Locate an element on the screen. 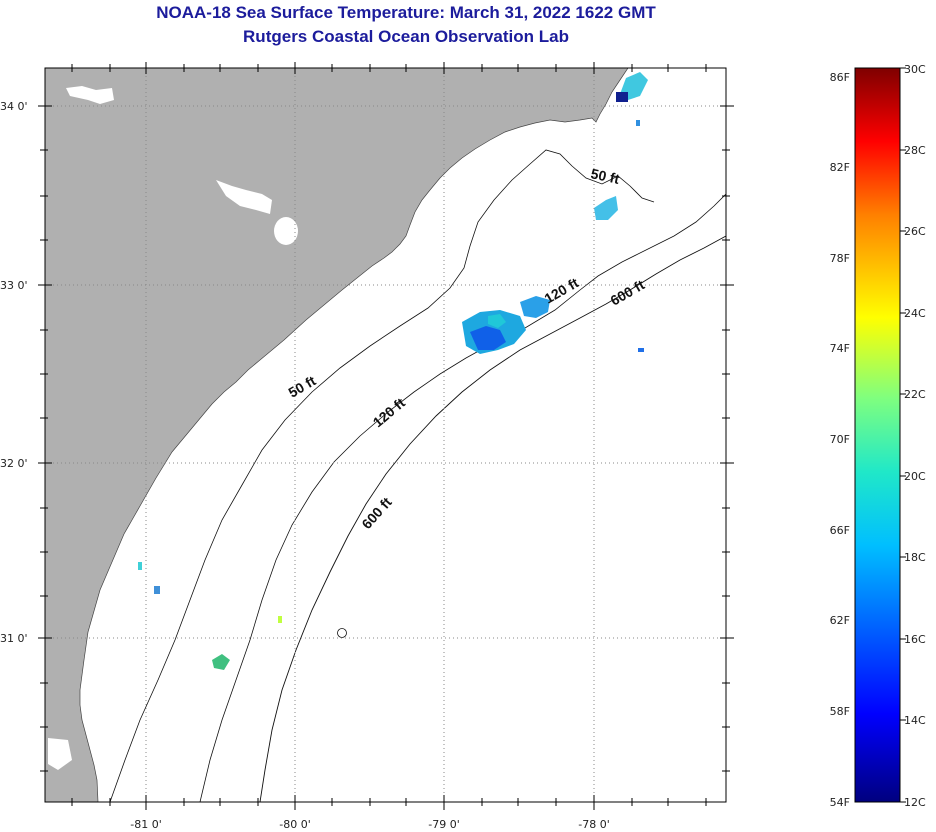 This screenshot has height=832, width=936. colorbar-ticks is located at coordinates (903, 435).